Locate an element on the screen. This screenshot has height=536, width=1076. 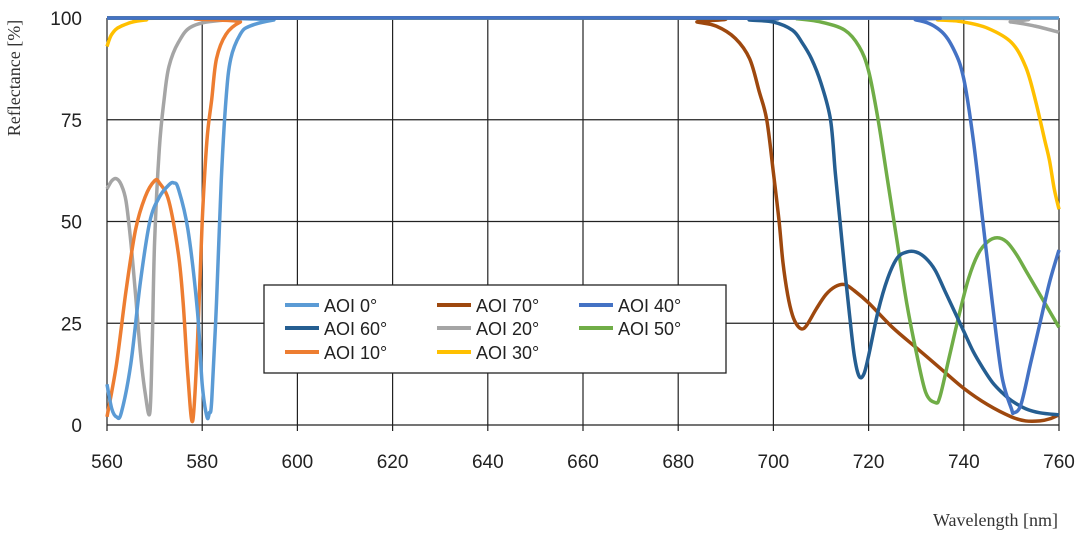
legend-label: AOI 10° is located at coordinates (355, 353).